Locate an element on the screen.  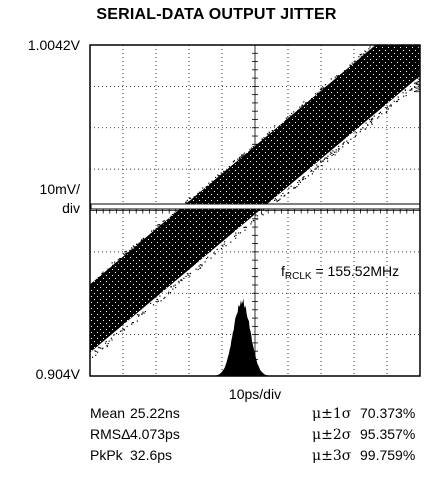
stat-name: RMSΔ is located at coordinates (110, 434).